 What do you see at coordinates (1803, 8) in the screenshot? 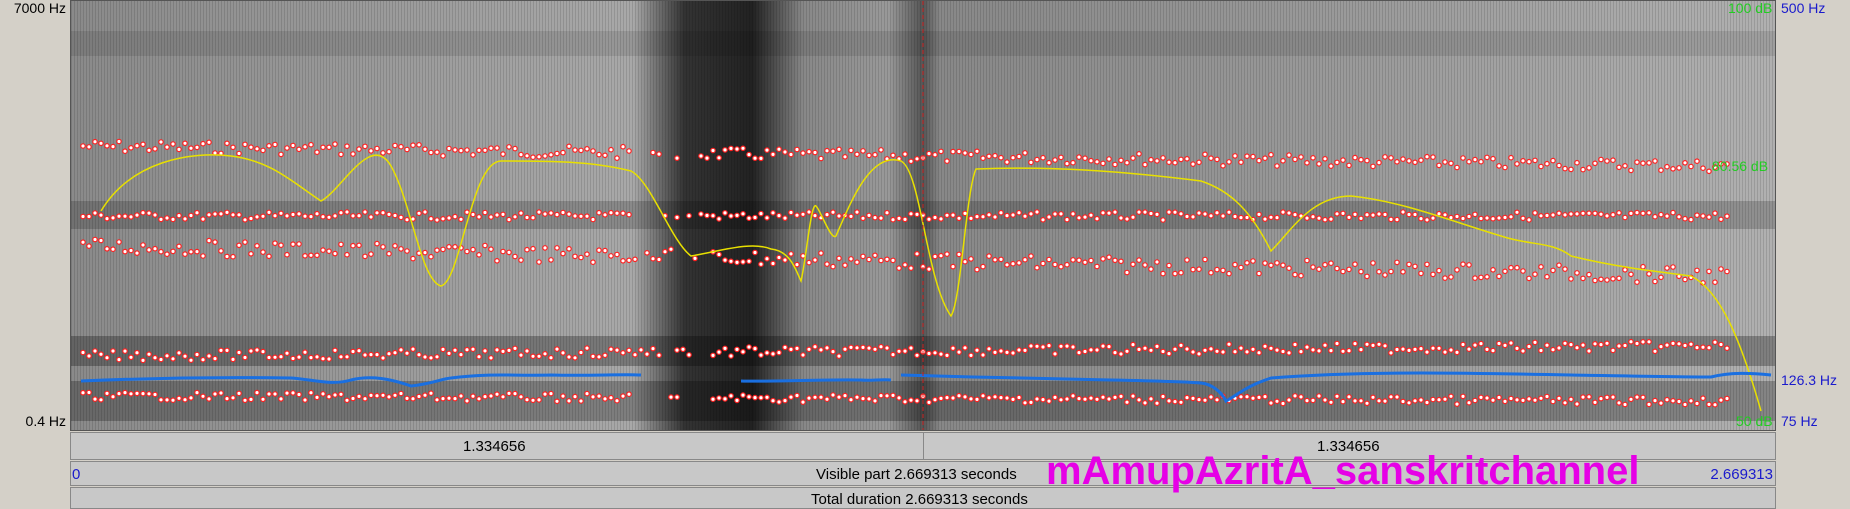
I see `pitch-max-label: 500 Hz` at bounding box center [1803, 8].